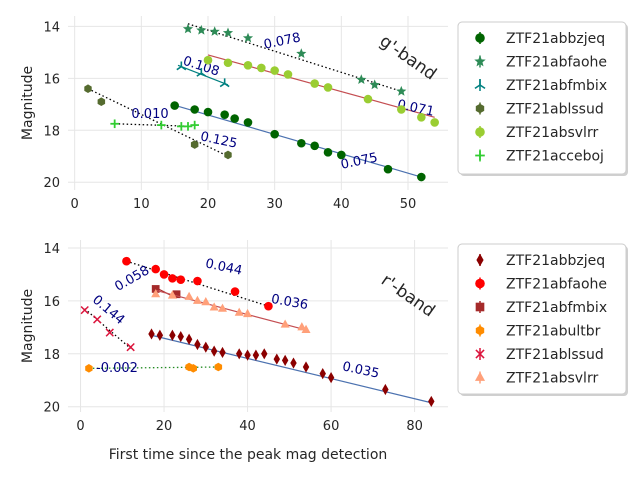 This screenshot has width=640, height=480. I want to click on legend-label: ZTF21abfaohe, so click(556, 63).